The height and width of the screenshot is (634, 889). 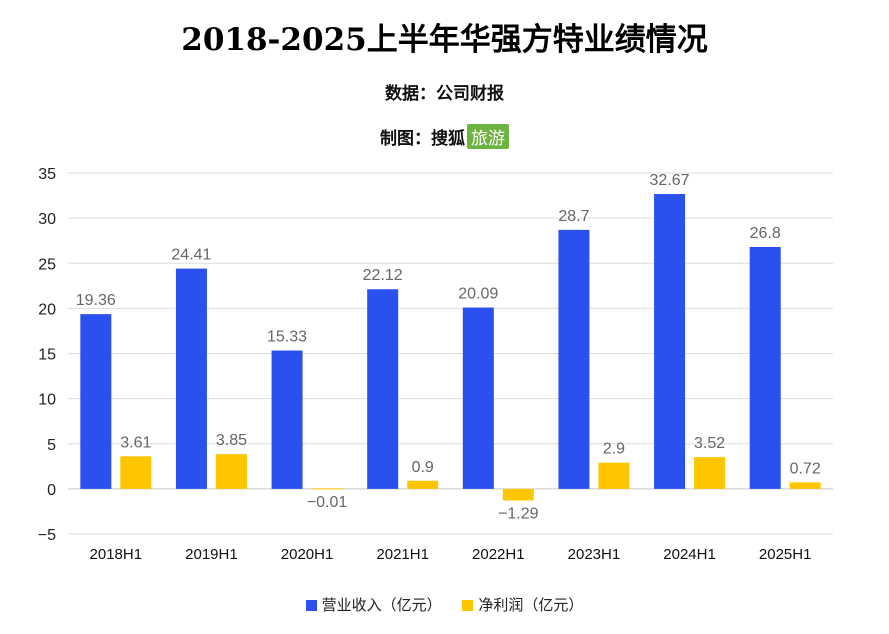 What do you see at coordinates (448, 139) in the screenshot?
I see `credit-brand: 搜狐` at bounding box center [448, 139].